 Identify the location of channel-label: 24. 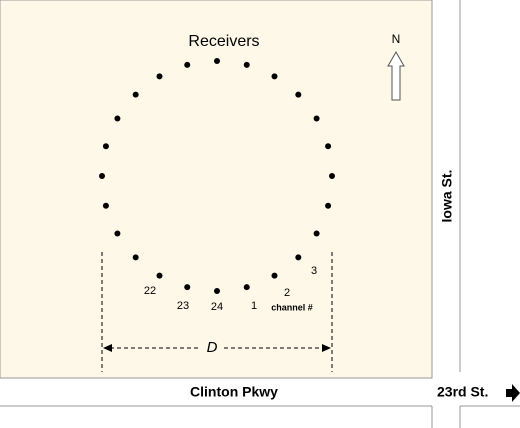
(217, 307).